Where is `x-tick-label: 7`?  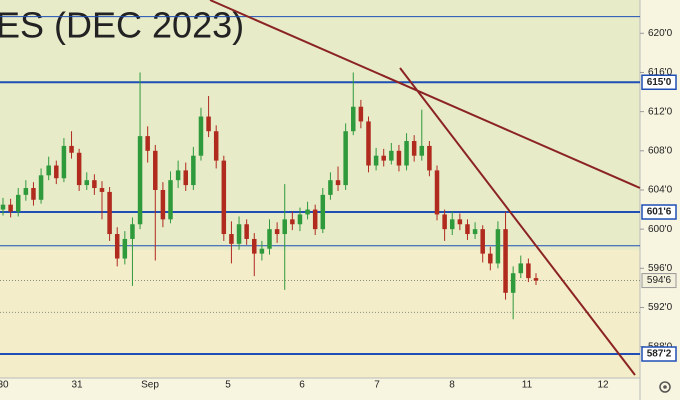
x-tick-label: 7 is located at coordinates (377, 385).